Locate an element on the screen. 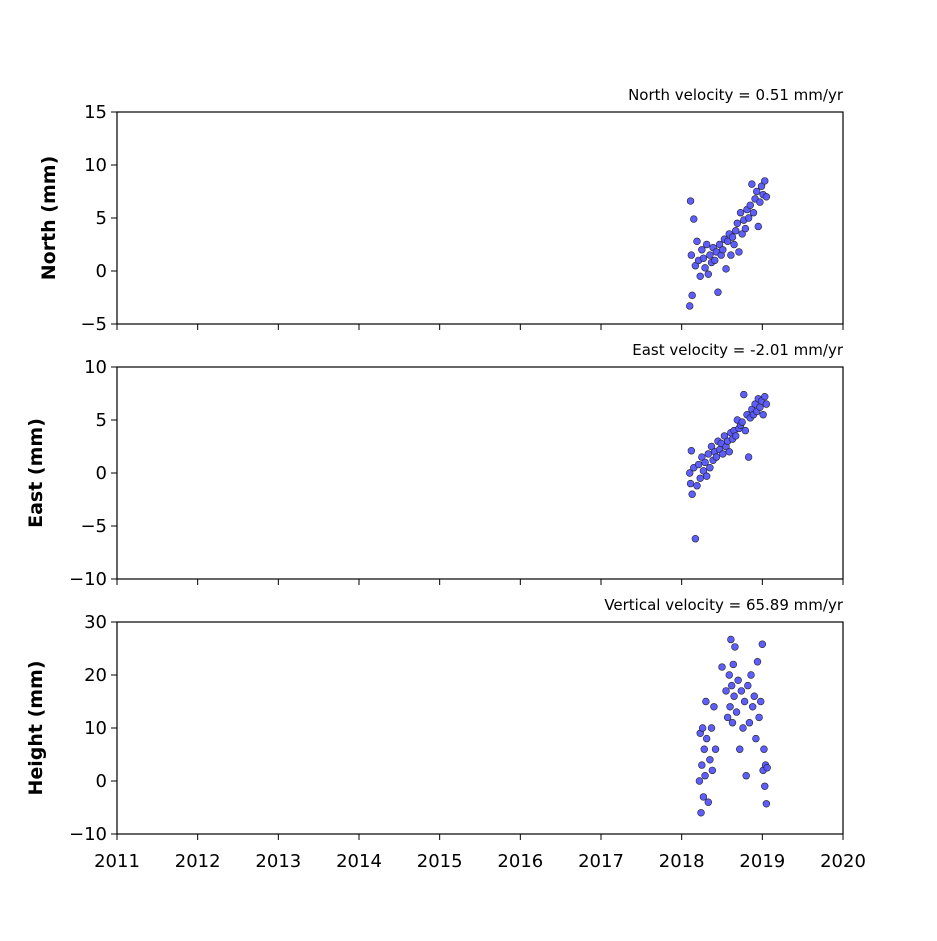  y-tick-label: 5 is located at coordinates (101, 420).